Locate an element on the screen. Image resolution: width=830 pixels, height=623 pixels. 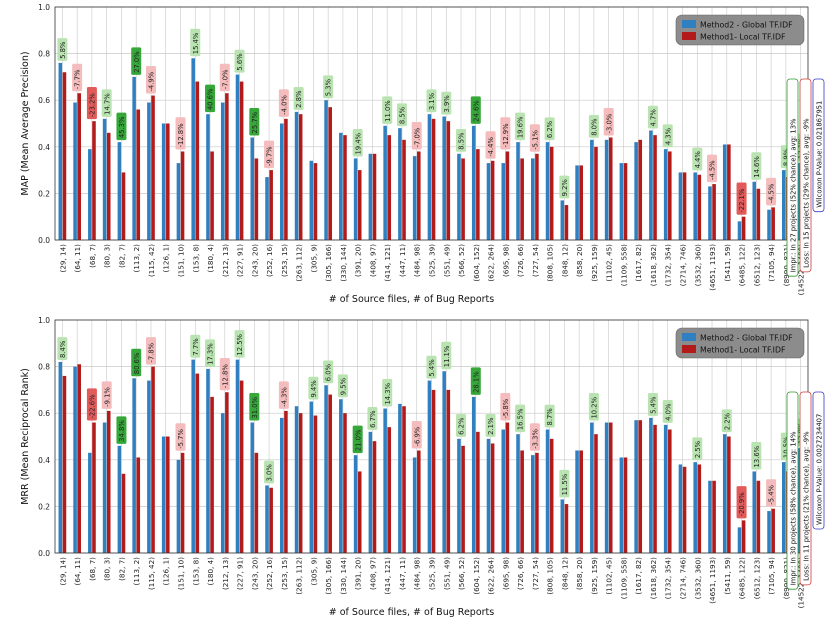
annotation-label: 40.6% is located at coordinates (211, 99).